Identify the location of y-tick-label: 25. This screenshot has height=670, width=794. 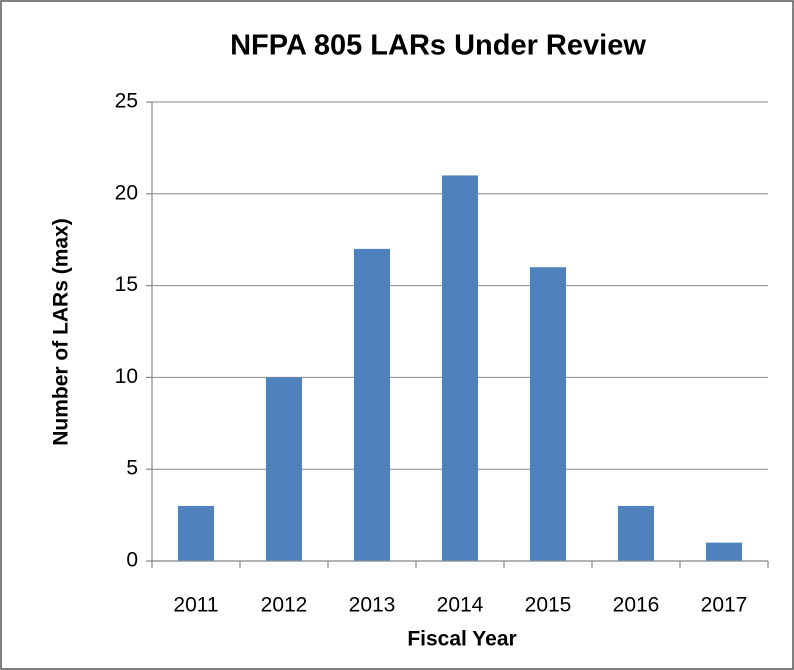
(126, 101).